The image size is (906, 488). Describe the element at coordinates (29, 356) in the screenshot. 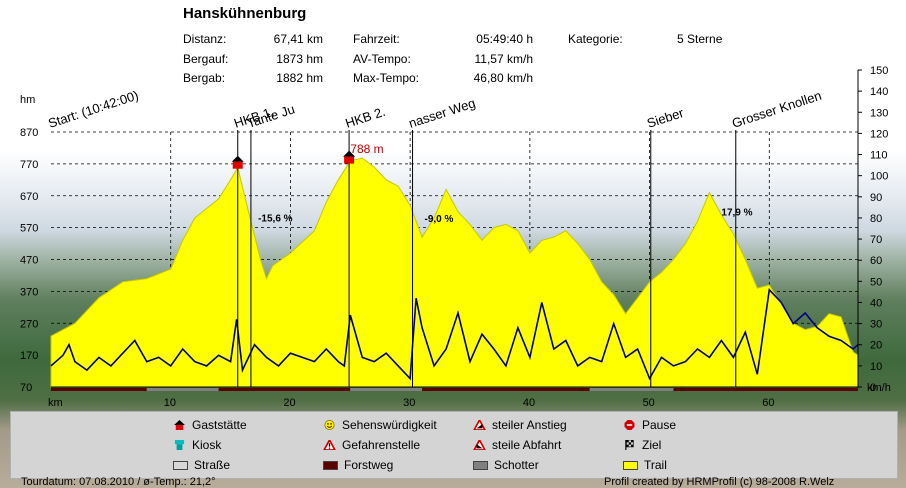

I see `y-tick-label: 170` at that location.